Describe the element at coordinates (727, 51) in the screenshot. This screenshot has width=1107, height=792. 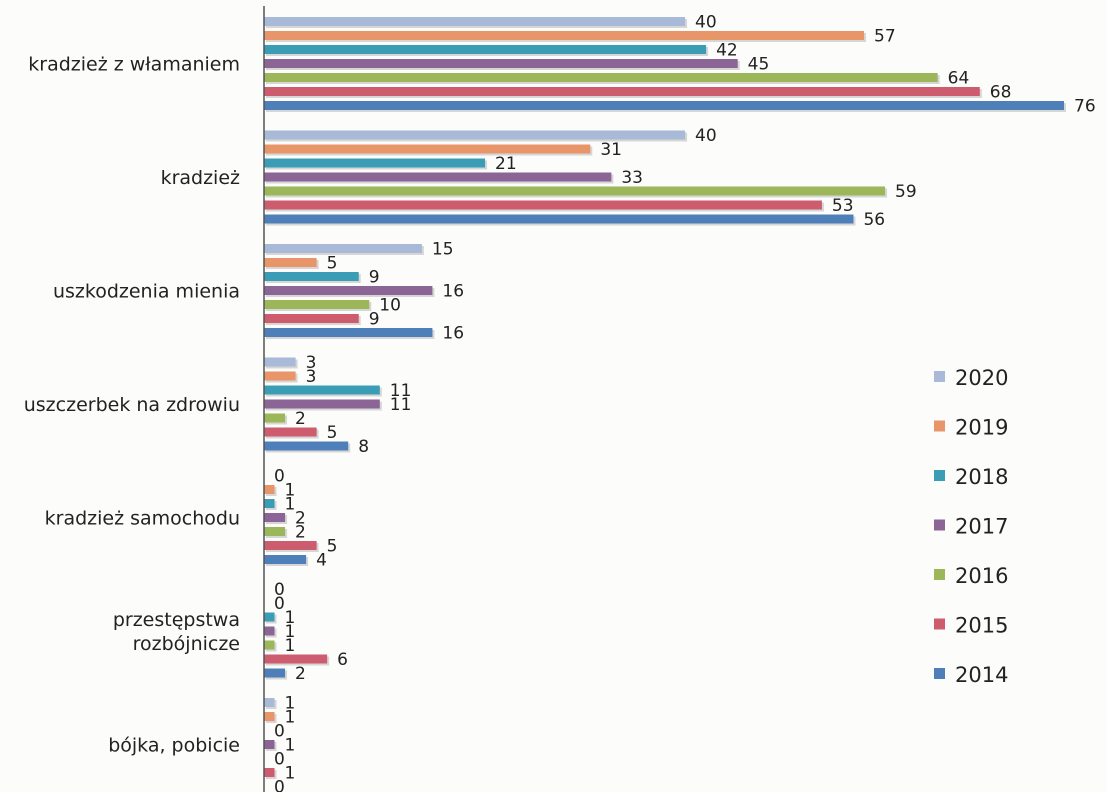
I see `value-label: 42` at that location.